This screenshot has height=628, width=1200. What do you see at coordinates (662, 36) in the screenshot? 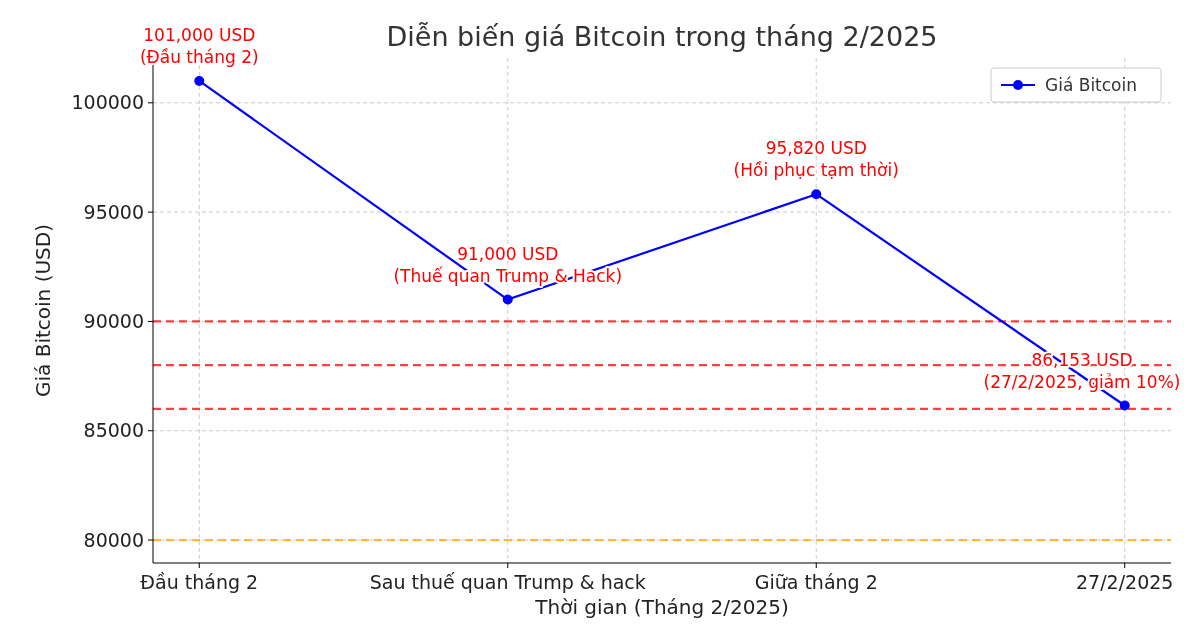
I see `chart-title: Diễn biến giá Bitcoin trong tháng 2/2025` at bounding box center [662, 36].